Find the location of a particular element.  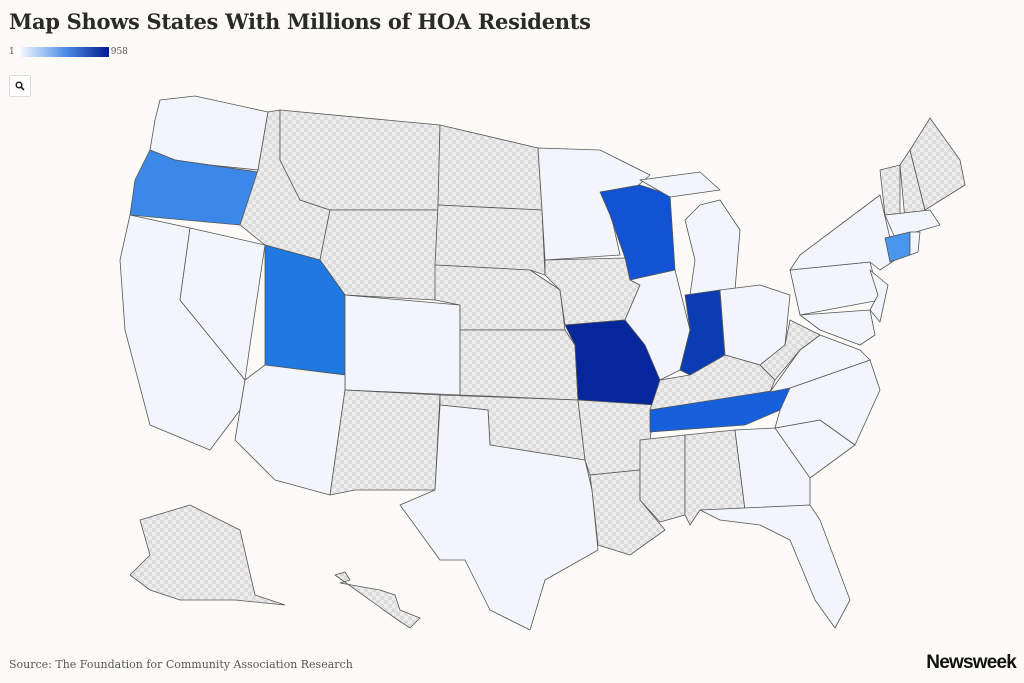

state-mt is located at coordinates (360, 160).